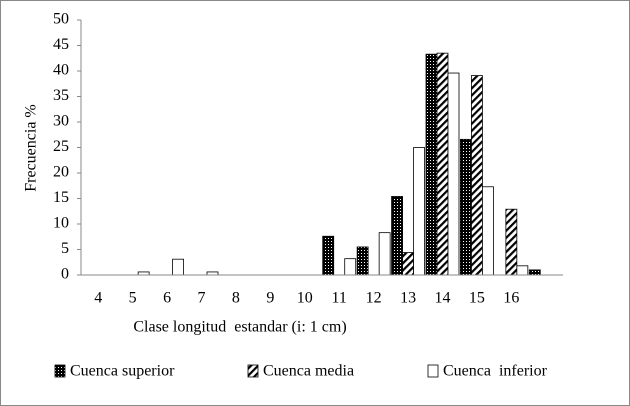  Describe the element at coordinates (61, 44) in the screenshot. I see `y-tick-label: 45` at that location.